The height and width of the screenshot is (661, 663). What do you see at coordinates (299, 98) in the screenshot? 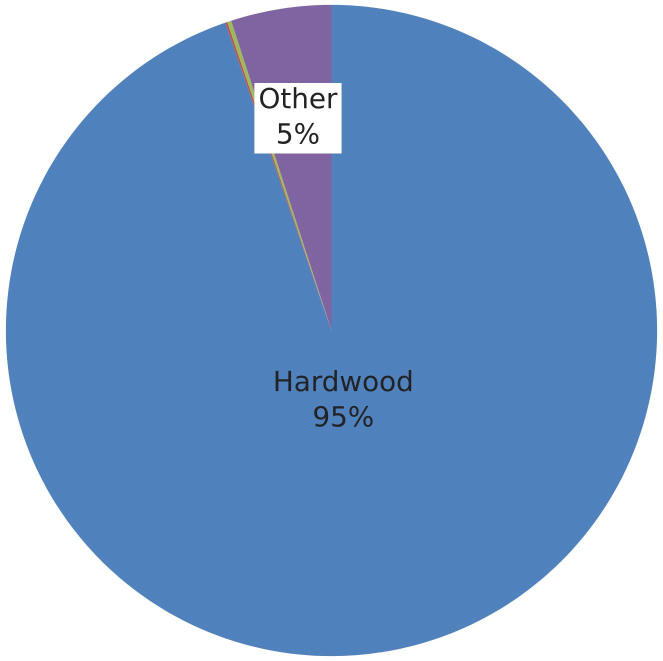
I see `slice-label: Other` at bounding box center [299, 98].